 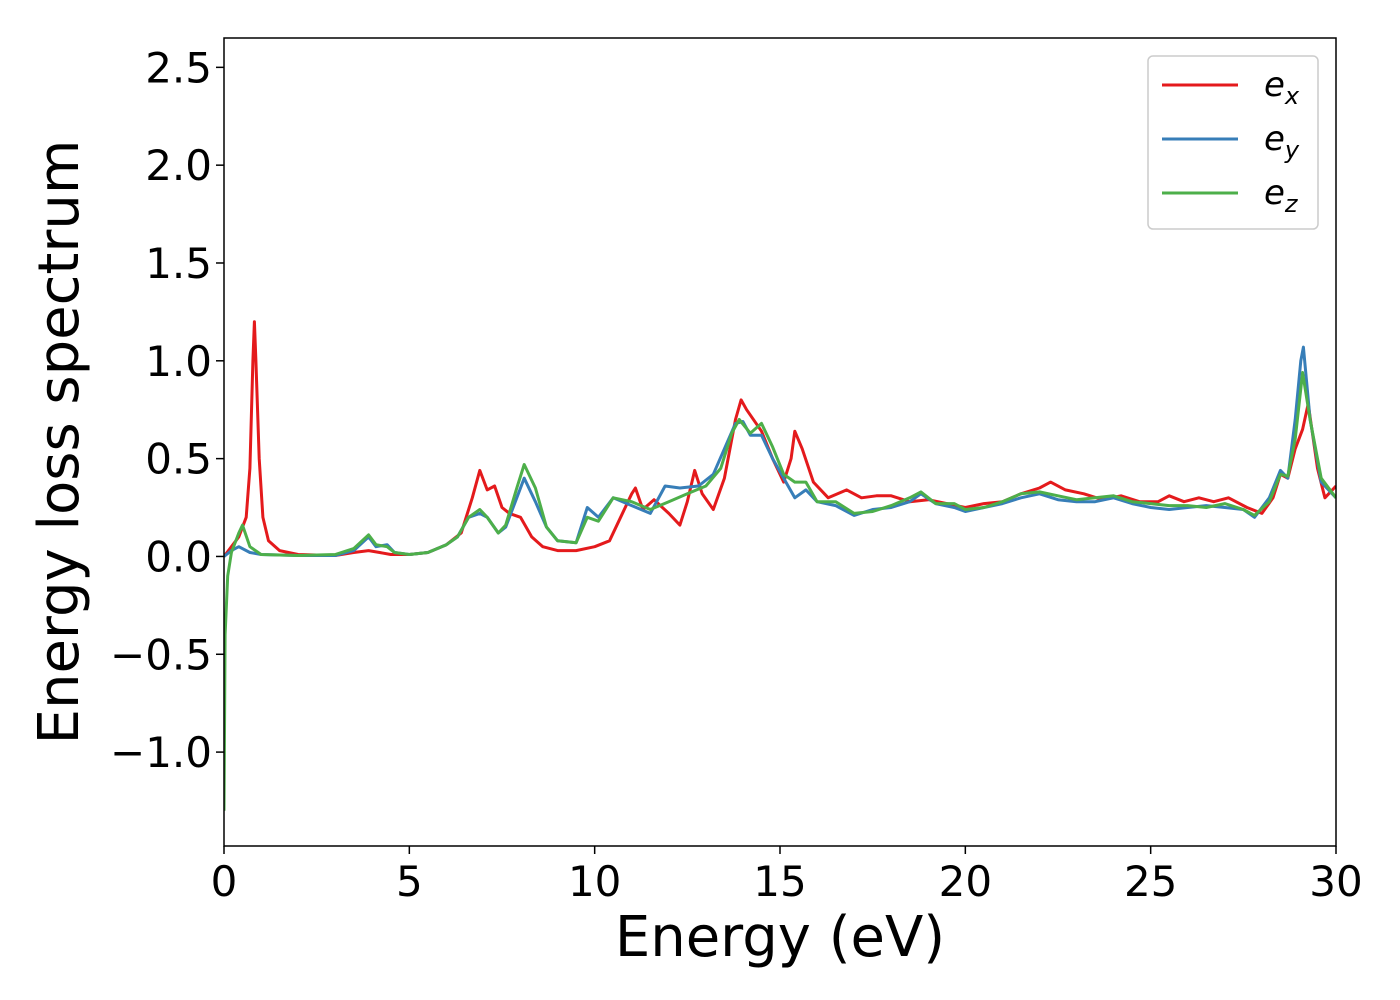 I want to click on x-axis-label: Energy (eV), so click(x=780, y=937).